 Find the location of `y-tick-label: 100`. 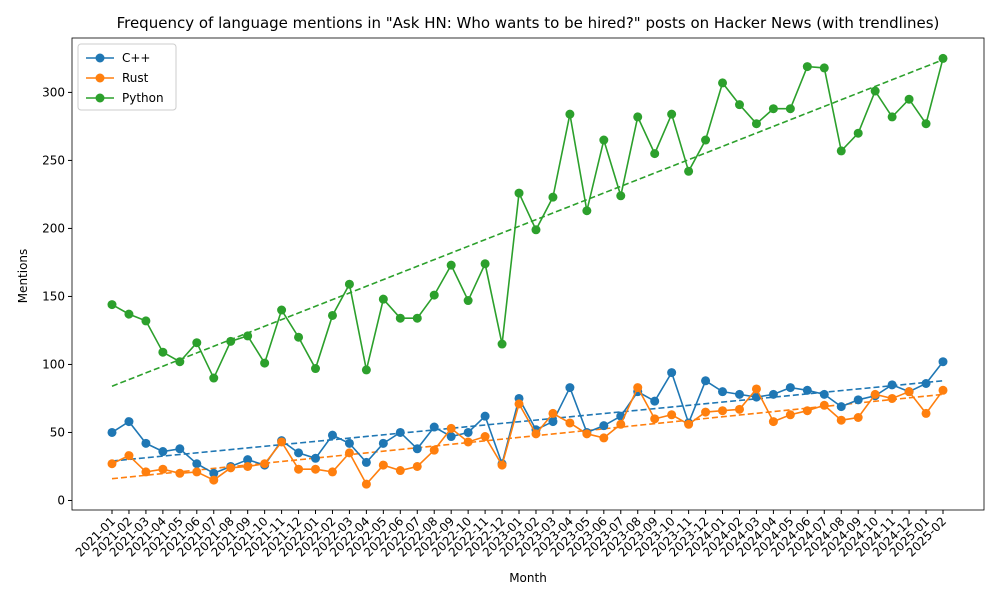

y-tick-label: 100 is located at coordinates (53, 364).